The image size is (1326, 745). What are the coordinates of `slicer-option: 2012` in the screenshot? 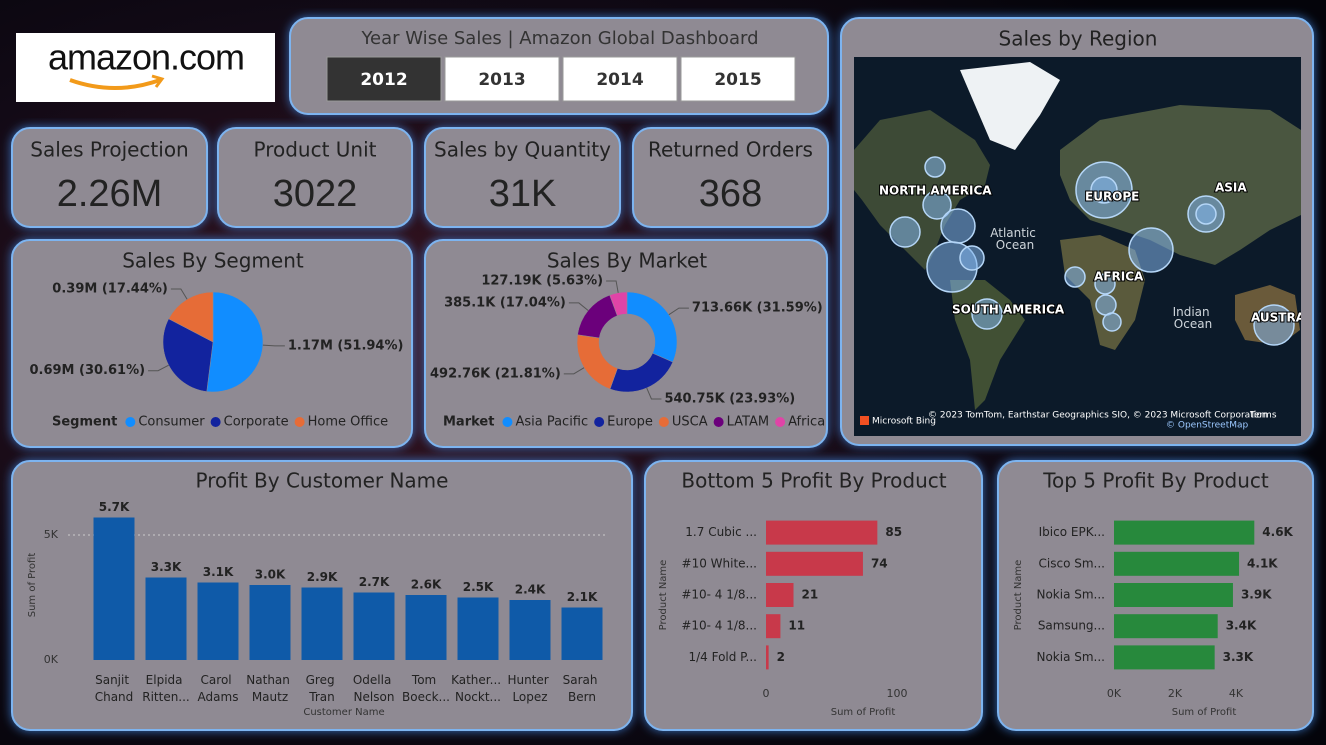 It's located at (383, 80).